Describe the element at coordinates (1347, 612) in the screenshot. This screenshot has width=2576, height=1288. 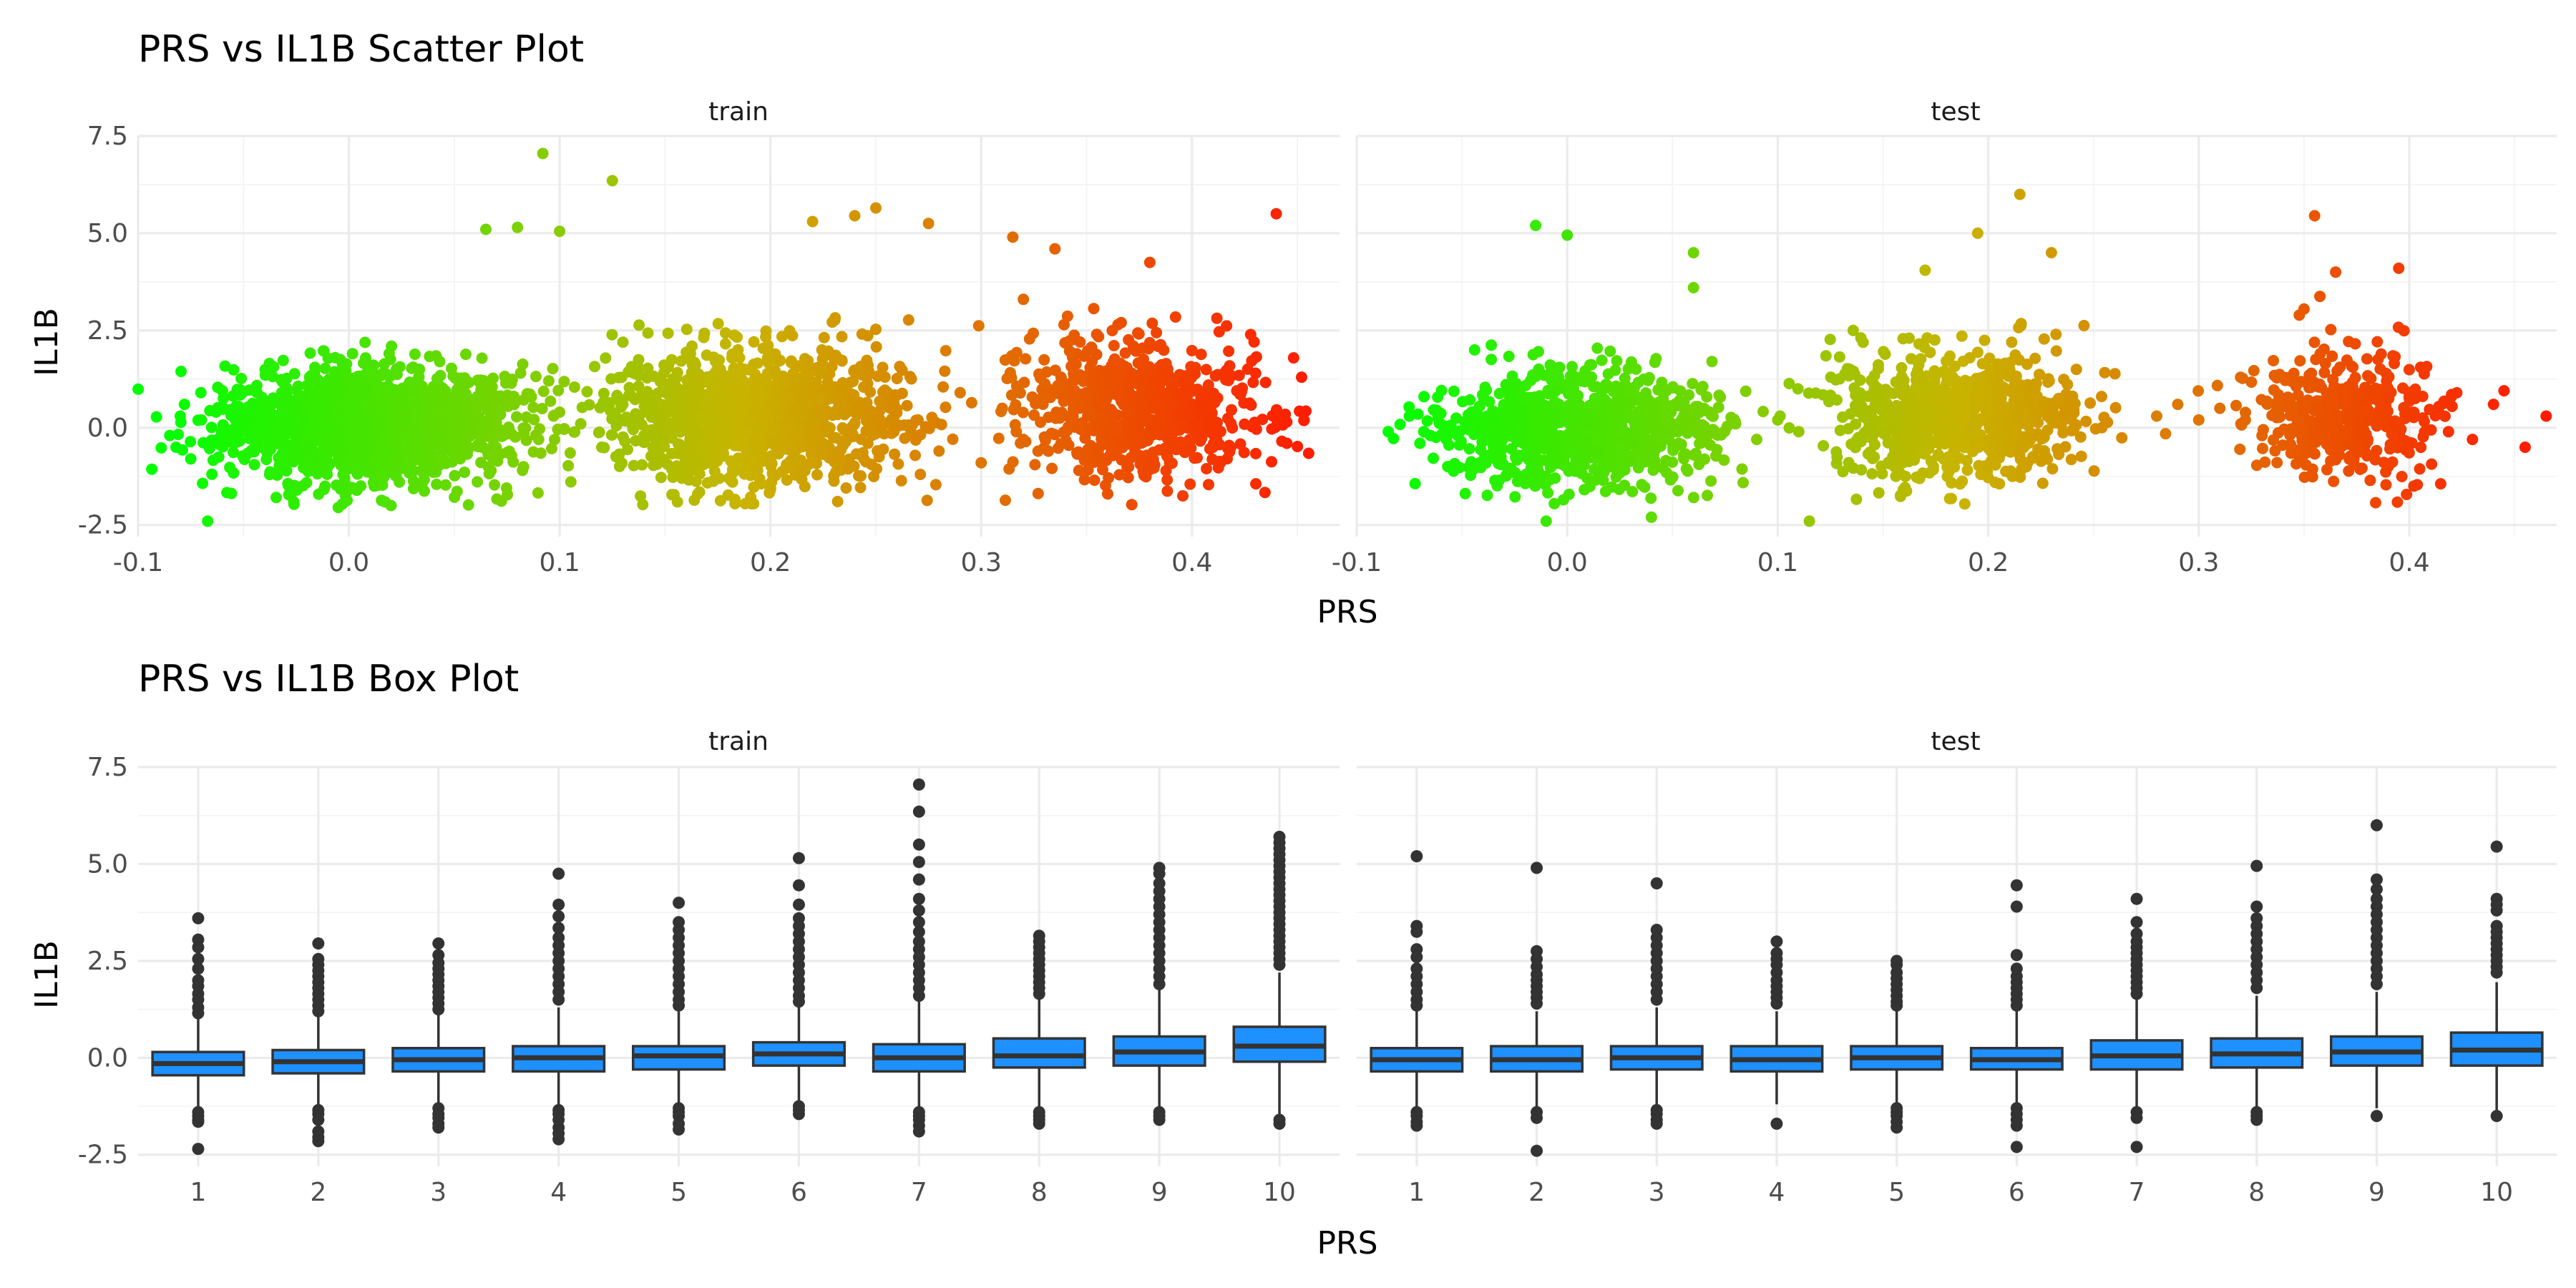
I see `scatter-x-axis-label: PRS` at that location.